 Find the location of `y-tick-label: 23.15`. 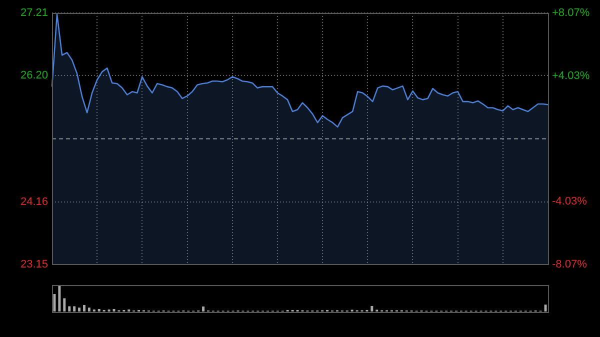

y-tick-label: 23.15 is located at coordinates (34, 264).